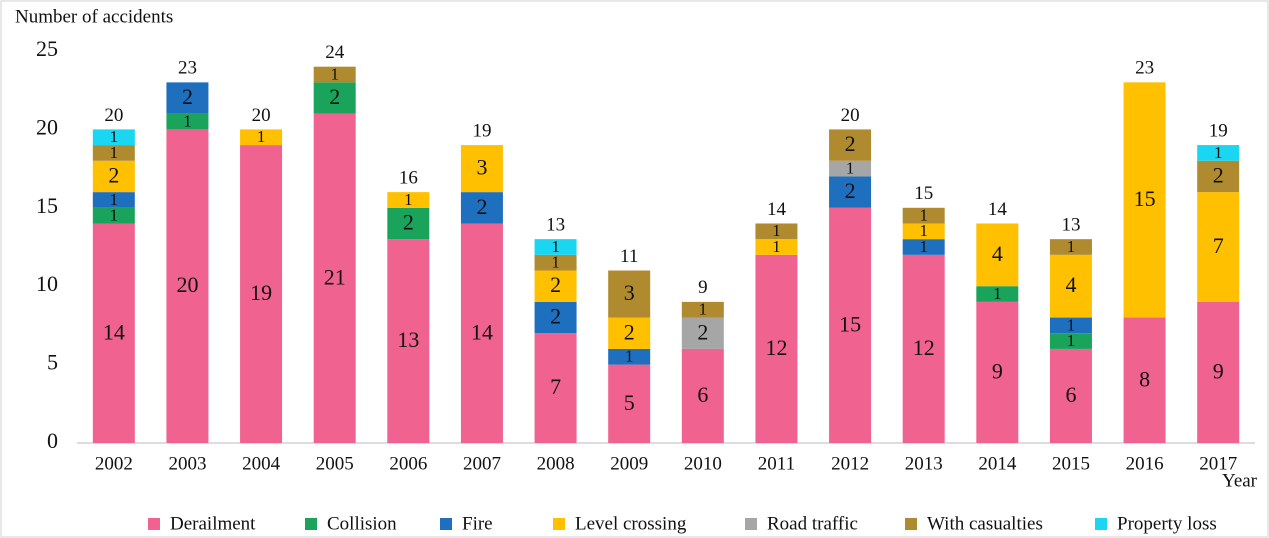  I want to click on x-tick-label: 2010, so click(703, 463).